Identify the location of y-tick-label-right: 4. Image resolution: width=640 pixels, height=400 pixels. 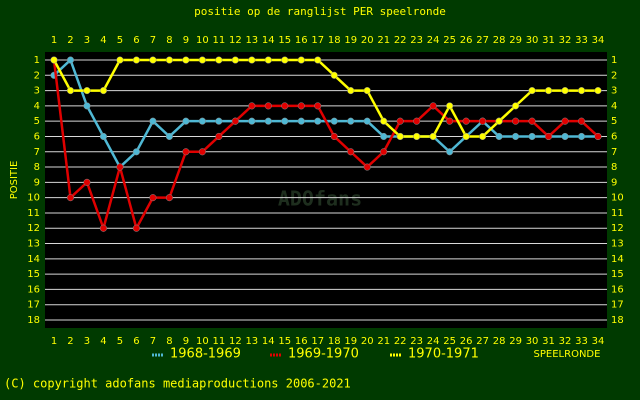
(614, 106).